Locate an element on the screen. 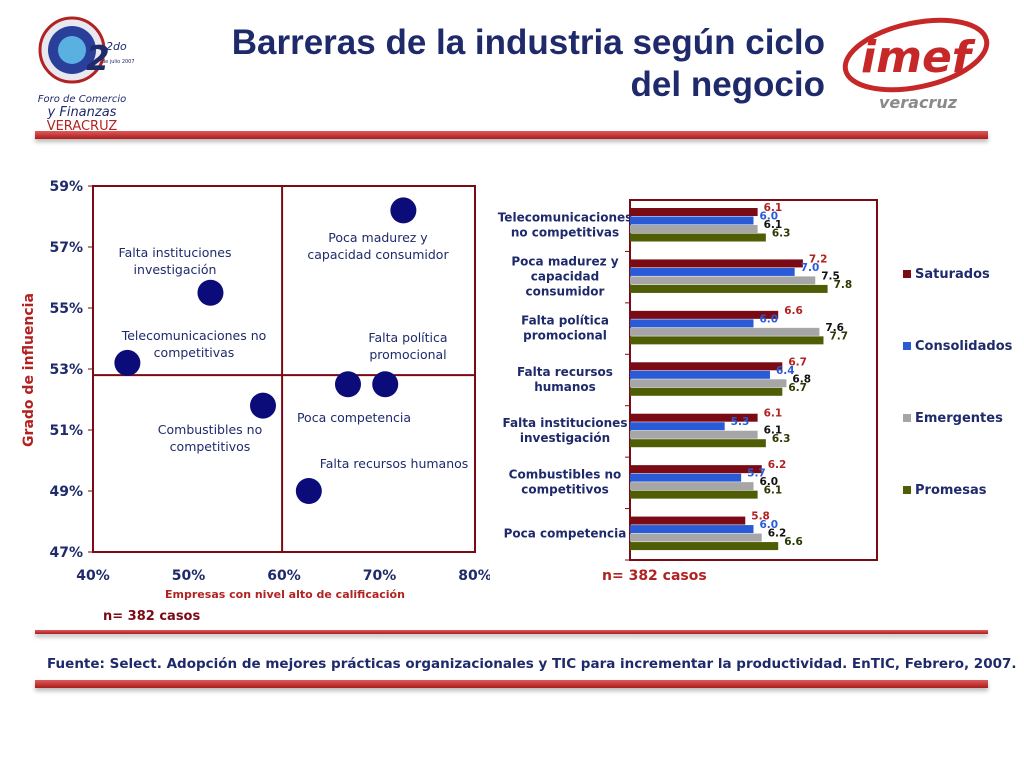 The image size is (1024, 768). bar-category-label: Poca competencia is located at coordinates (565, 534).